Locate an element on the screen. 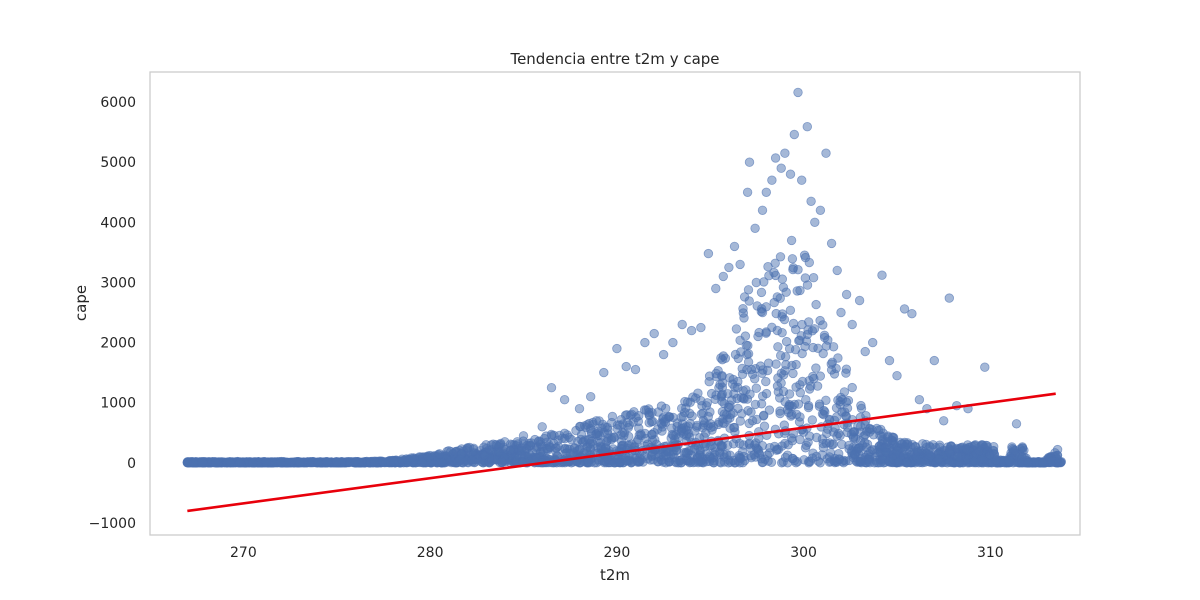 This screenshot has width=1200, height=600. trend-line is located at coordinates (621, 452).